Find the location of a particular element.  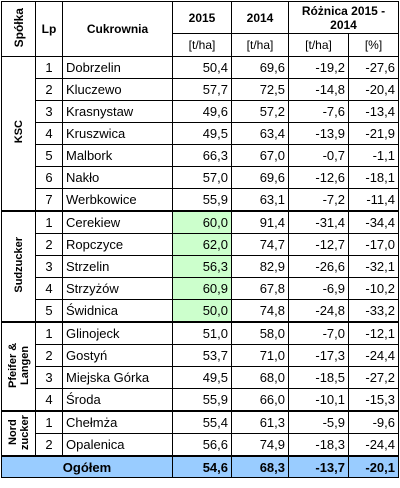

value-cell: 62,0 is located at coordinates (202, 244).